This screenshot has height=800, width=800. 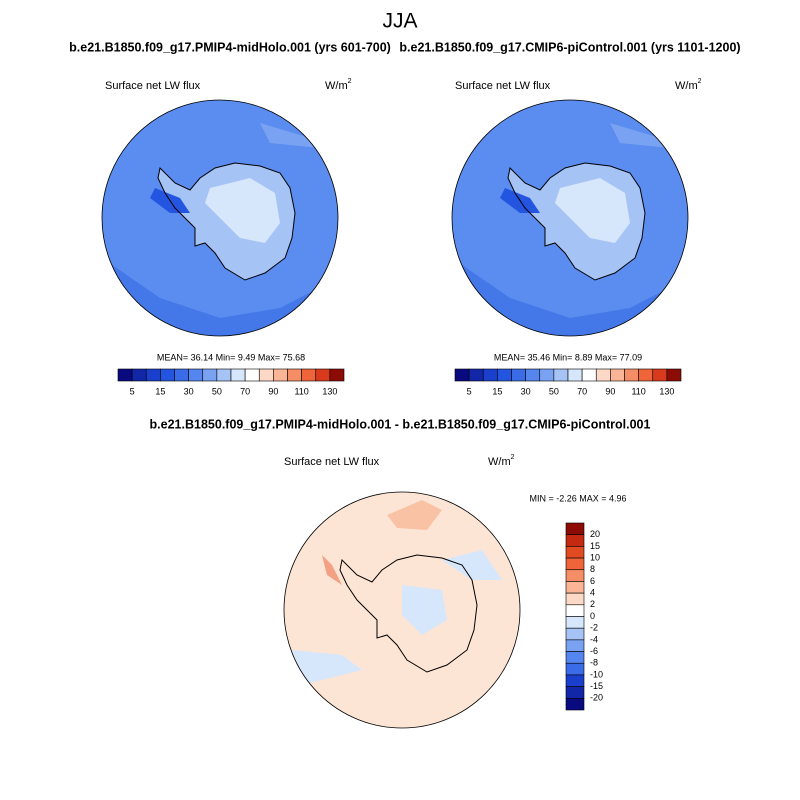 What do you see at coordinates (595, 557) in the screenshot?
I see `colorbar-label: 10` at bounding box center [595, 557].